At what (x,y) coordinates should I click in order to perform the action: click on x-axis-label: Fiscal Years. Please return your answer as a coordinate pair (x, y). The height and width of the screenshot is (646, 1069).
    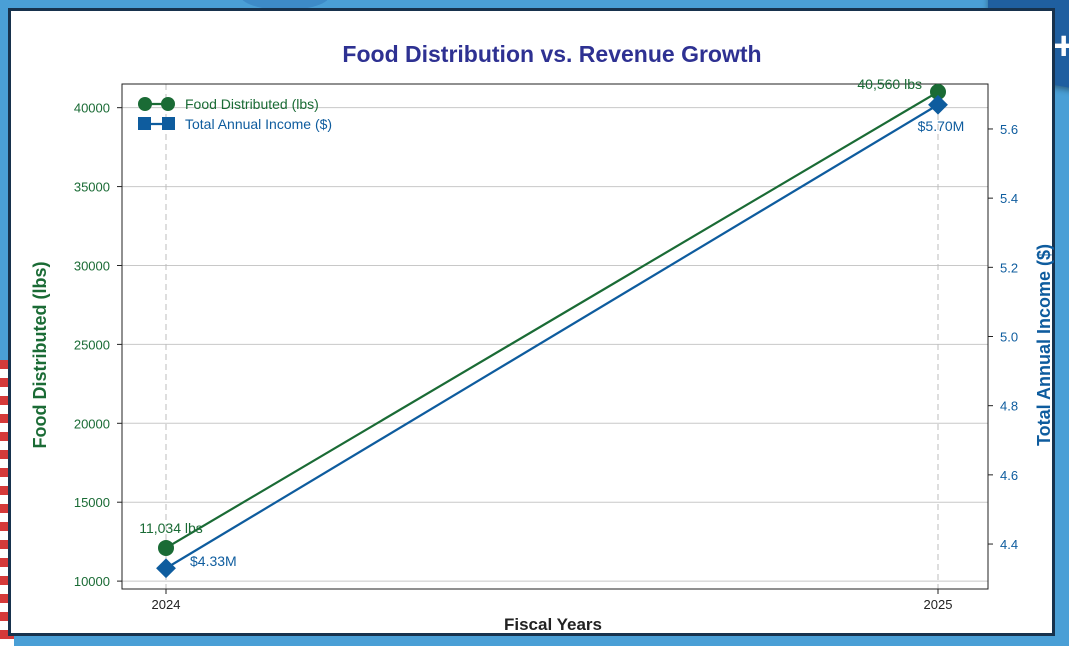
    Looking at the image, I should click on (553, 624).